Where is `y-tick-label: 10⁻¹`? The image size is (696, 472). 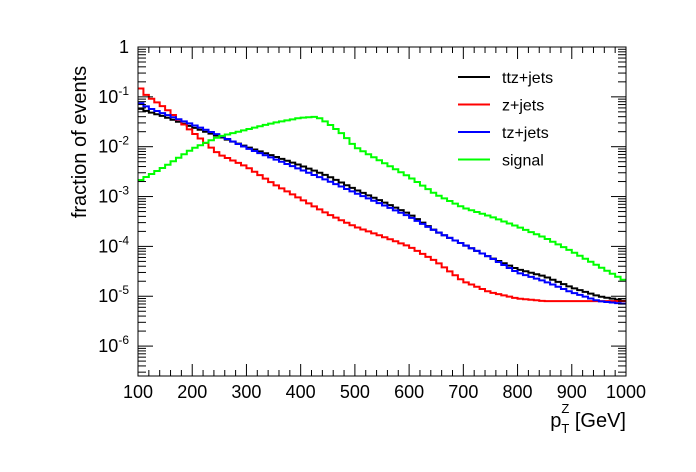 y-tick-label: 10⁻¹ is located at coordinates (113, 95).